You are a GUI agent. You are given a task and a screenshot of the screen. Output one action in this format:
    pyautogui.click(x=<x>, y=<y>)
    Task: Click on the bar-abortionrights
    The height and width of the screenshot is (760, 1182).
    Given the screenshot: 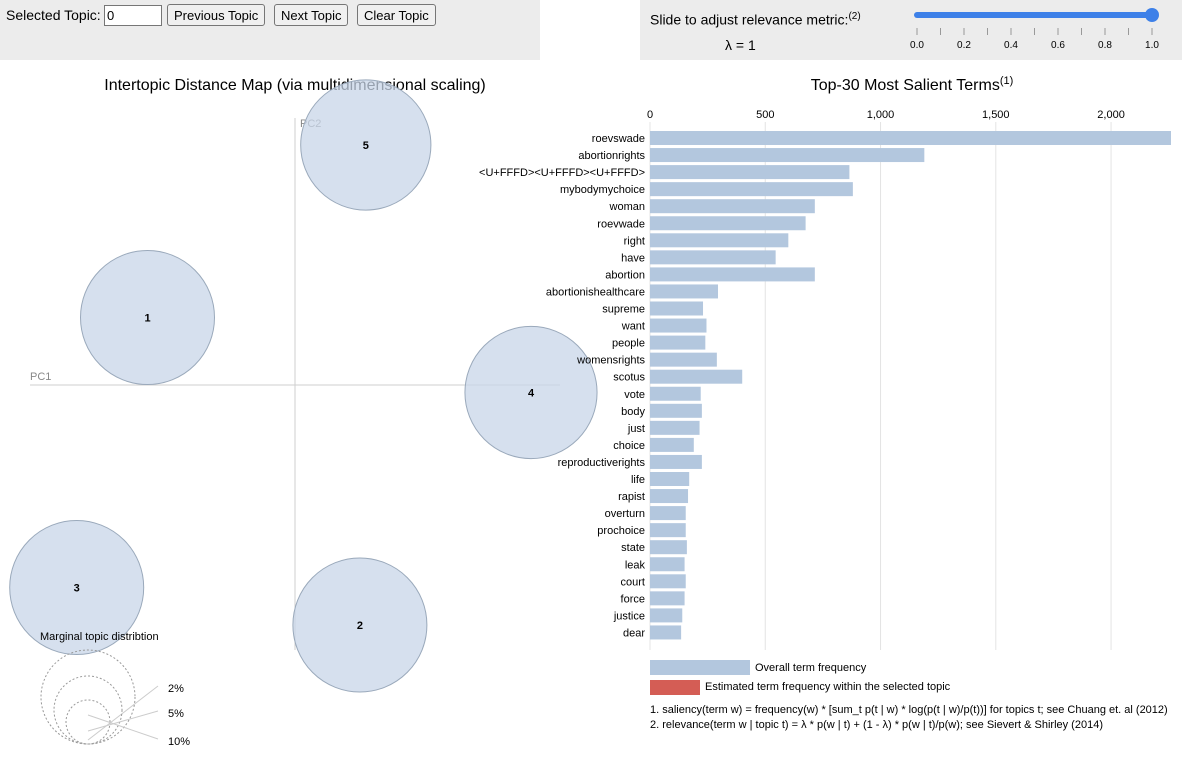 What is the action you would take?
    pyautogui.click(x=787, y=155)
    